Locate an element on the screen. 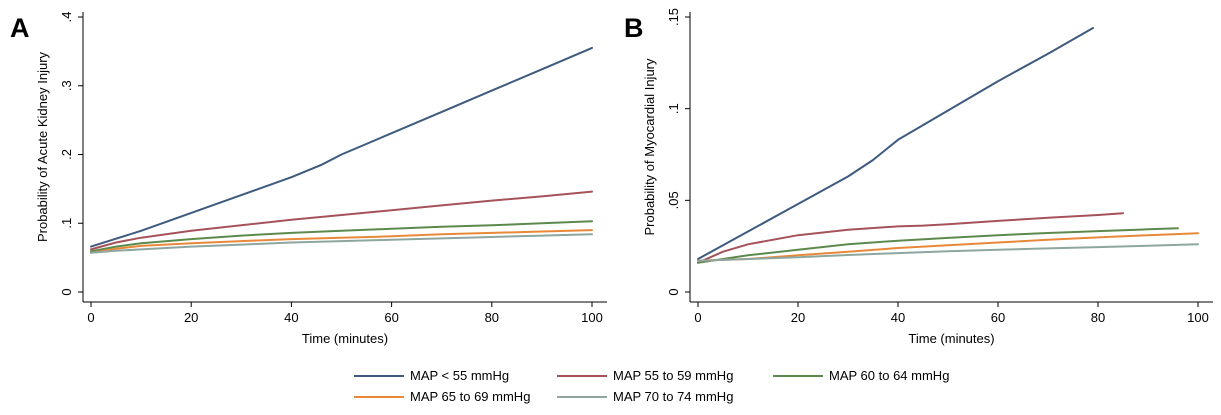  panel-b-x-tick-label: 40 is located at coordinates (898, 317).